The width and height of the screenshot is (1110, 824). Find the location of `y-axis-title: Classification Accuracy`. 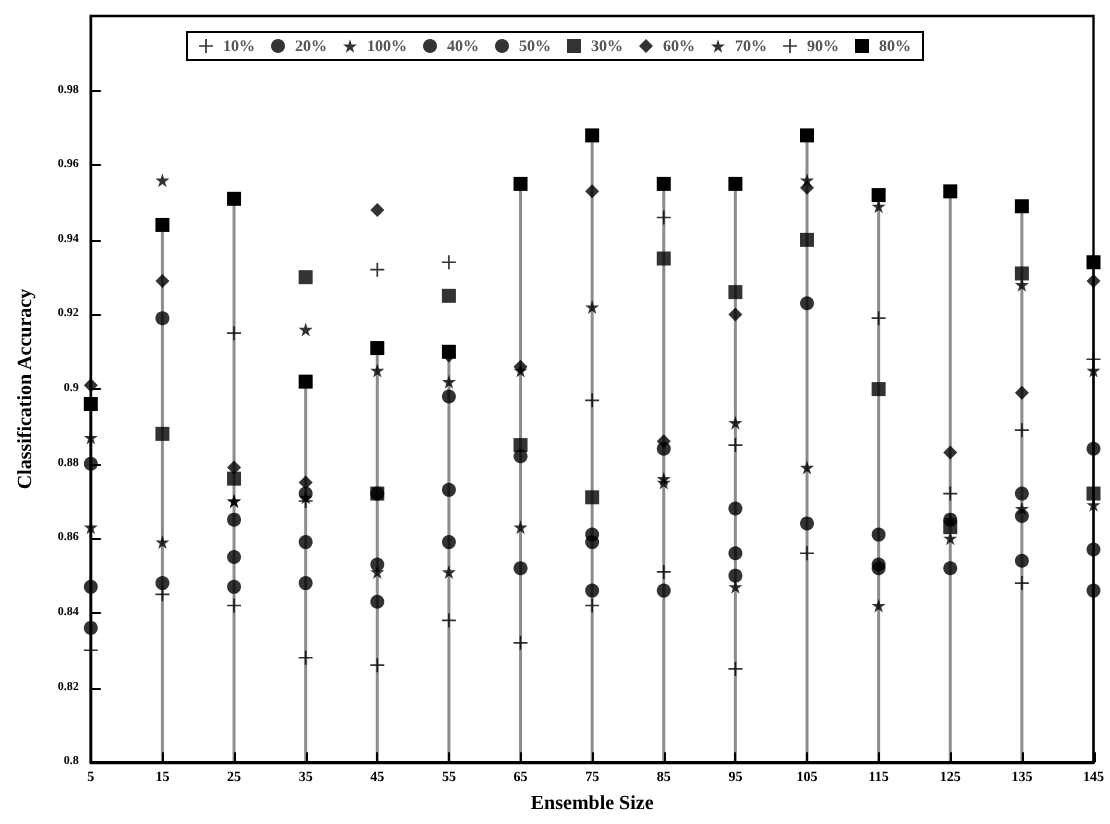

y-axis-title: Classification Accuracy is located at coordinates (26, 389).